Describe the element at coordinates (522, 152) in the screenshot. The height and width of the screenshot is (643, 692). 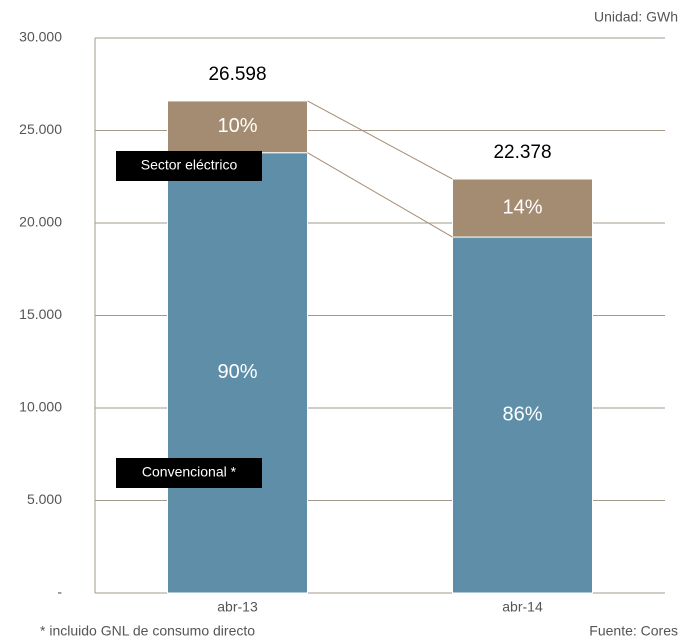
I see `total-label: 22.378` at that location.